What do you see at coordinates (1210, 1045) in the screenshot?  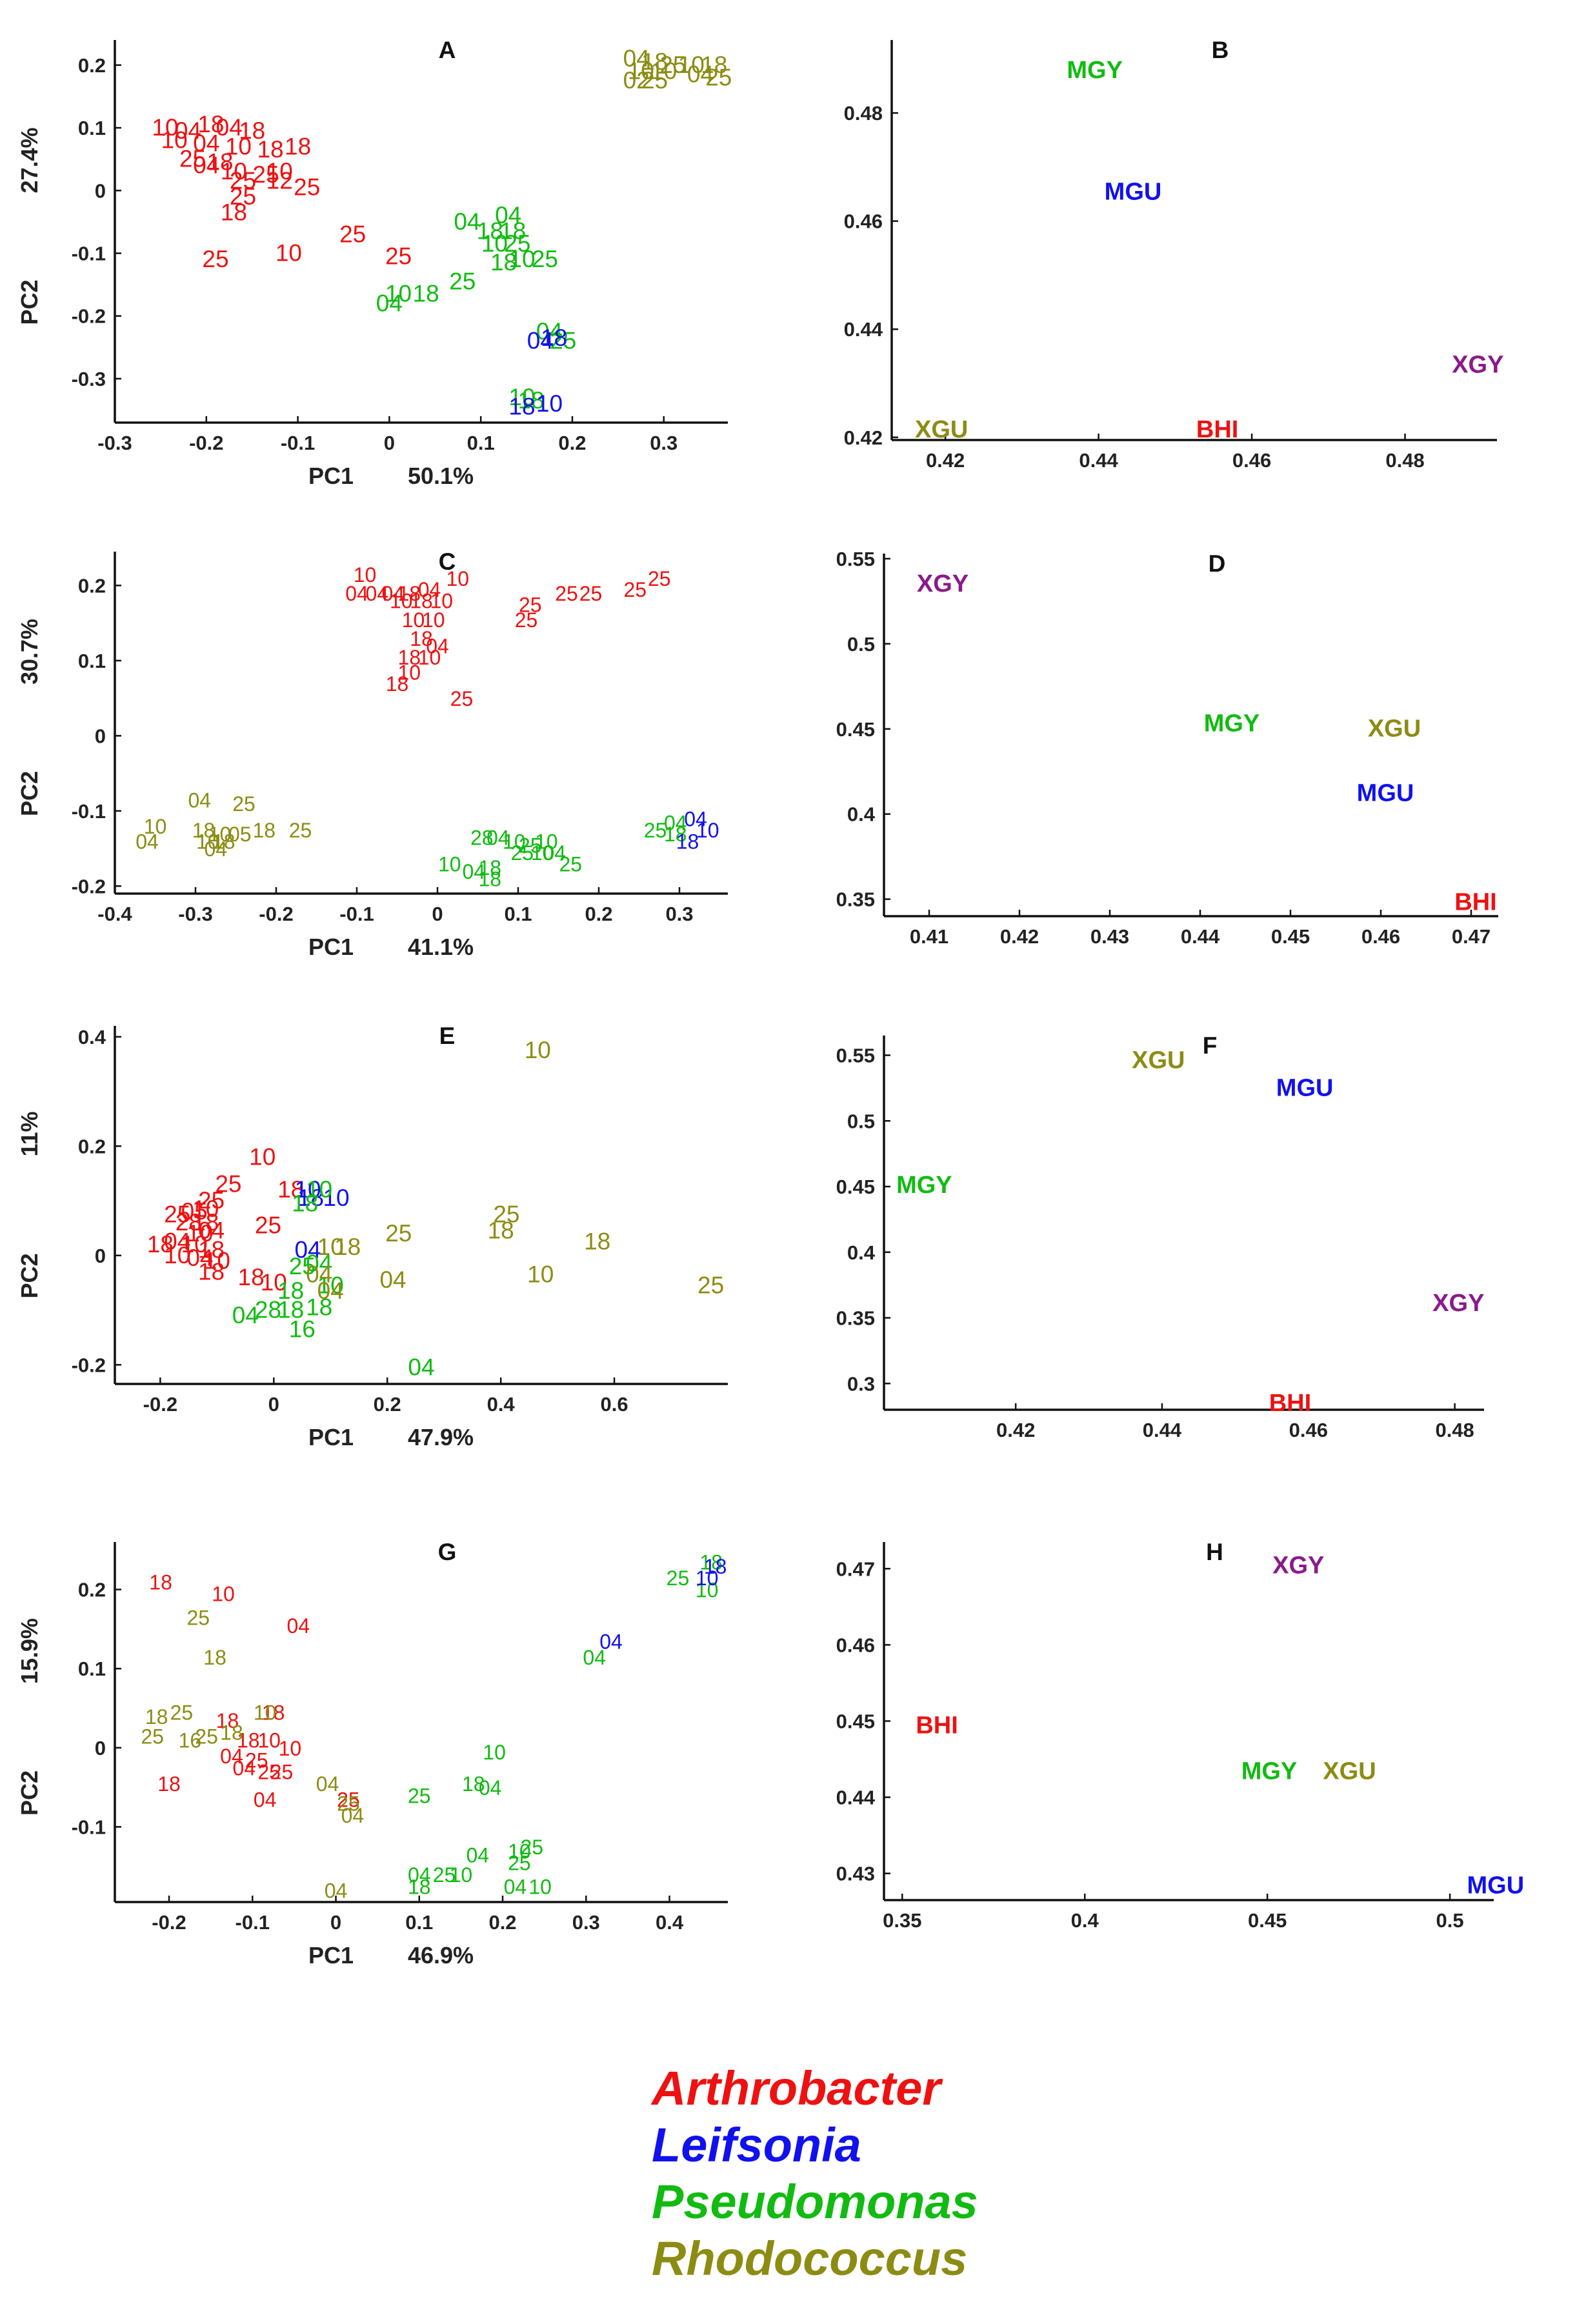 I see `panel-f-title: F` at bounding box center [1210, 1045].